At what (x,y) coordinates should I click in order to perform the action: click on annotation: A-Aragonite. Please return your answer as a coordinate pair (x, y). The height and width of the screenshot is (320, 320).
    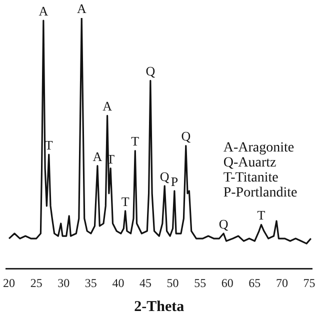
    Looking at the image, I should click on (258, 148).